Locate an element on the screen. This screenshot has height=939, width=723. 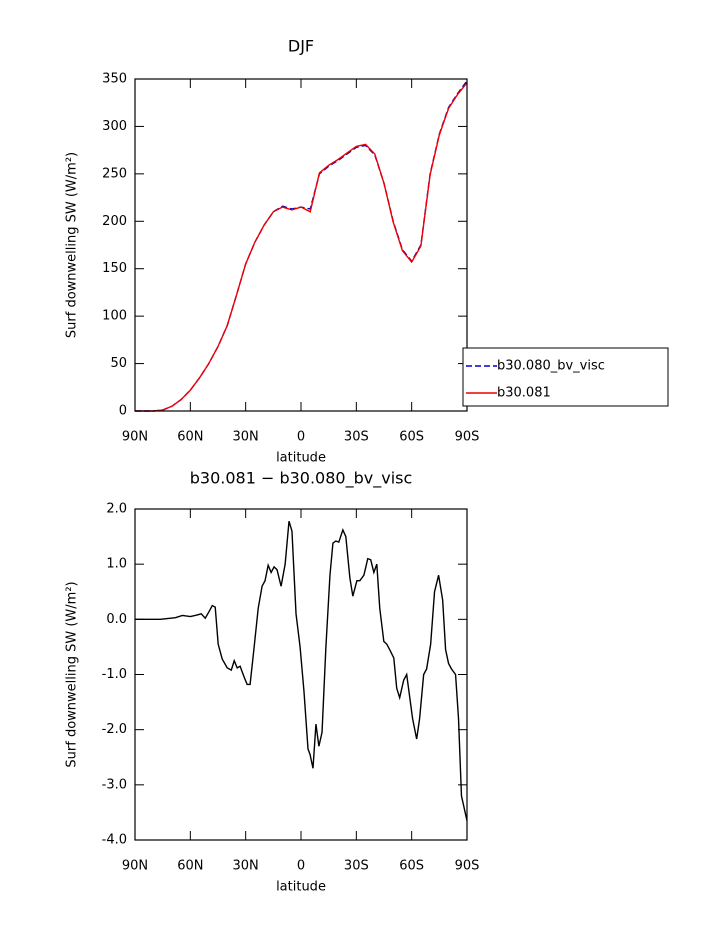
series-line is located at coordinates (301, 670).